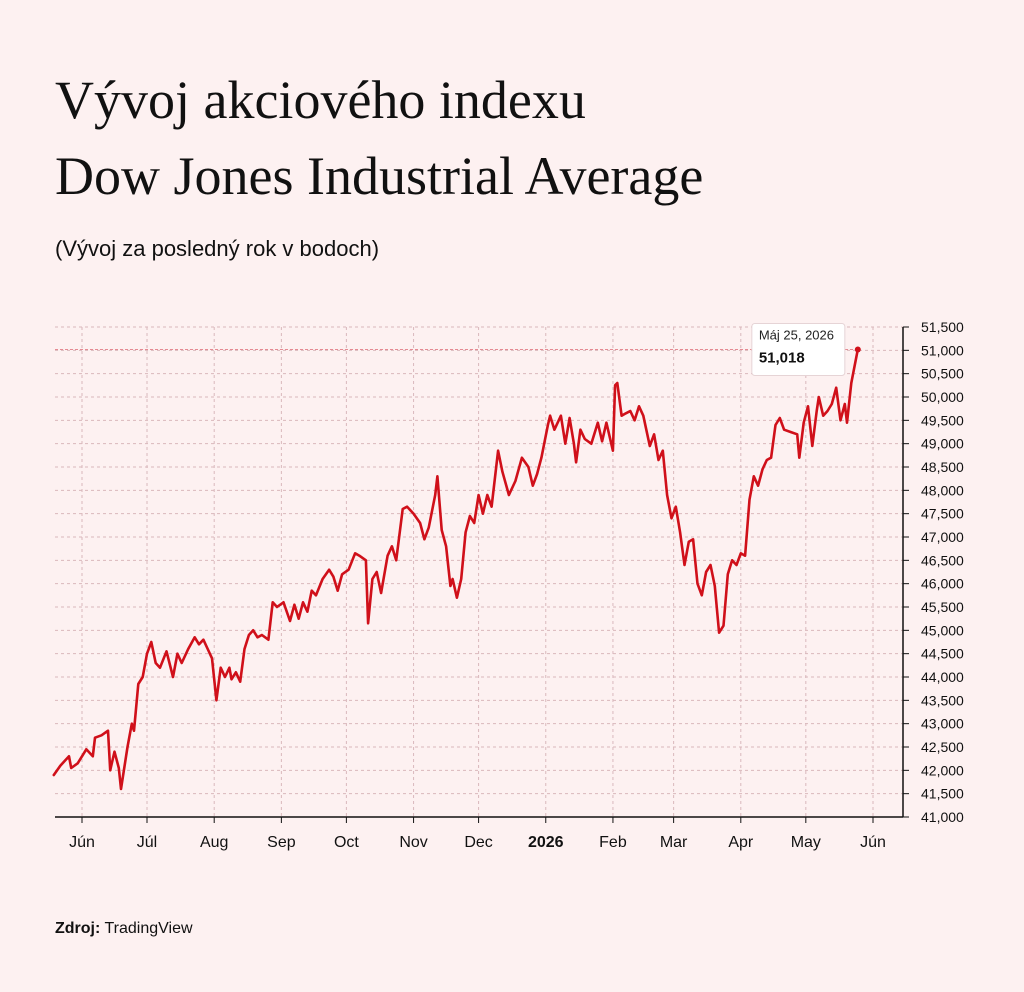 This screenshot has width=1024, height=992. I want to click on y-tick-label: 51,500, so click(942, 327).